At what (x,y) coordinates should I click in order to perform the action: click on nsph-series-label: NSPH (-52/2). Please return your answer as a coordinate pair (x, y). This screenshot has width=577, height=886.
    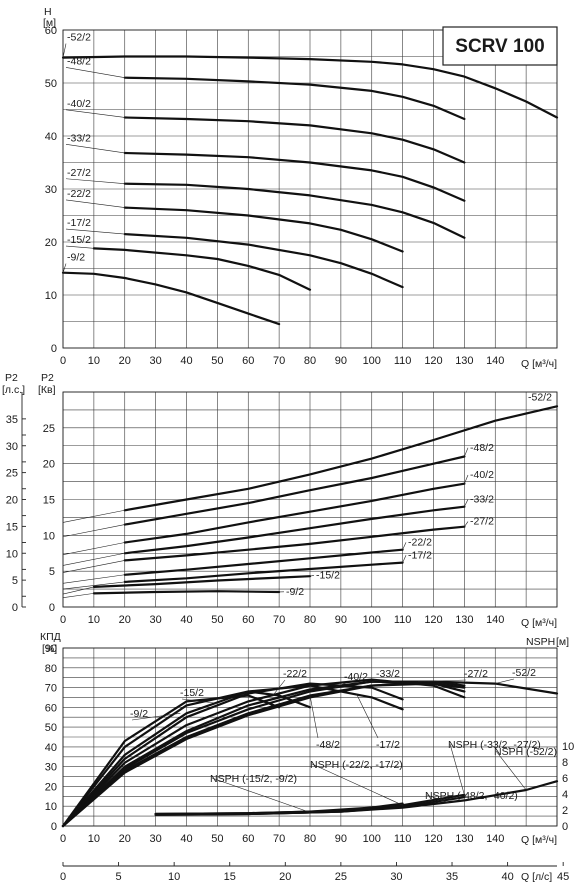
    Looking at the image, I should click on (525, 752).